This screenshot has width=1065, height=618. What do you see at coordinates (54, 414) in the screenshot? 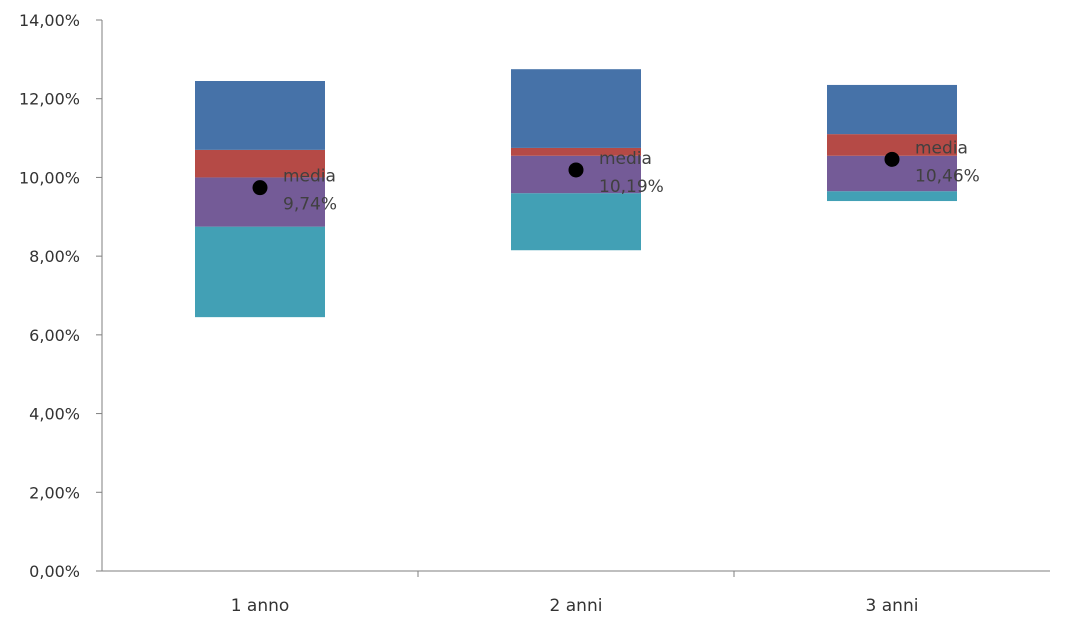
I see `y-tick-label: 4,00%` at bounding box center [54, 414].